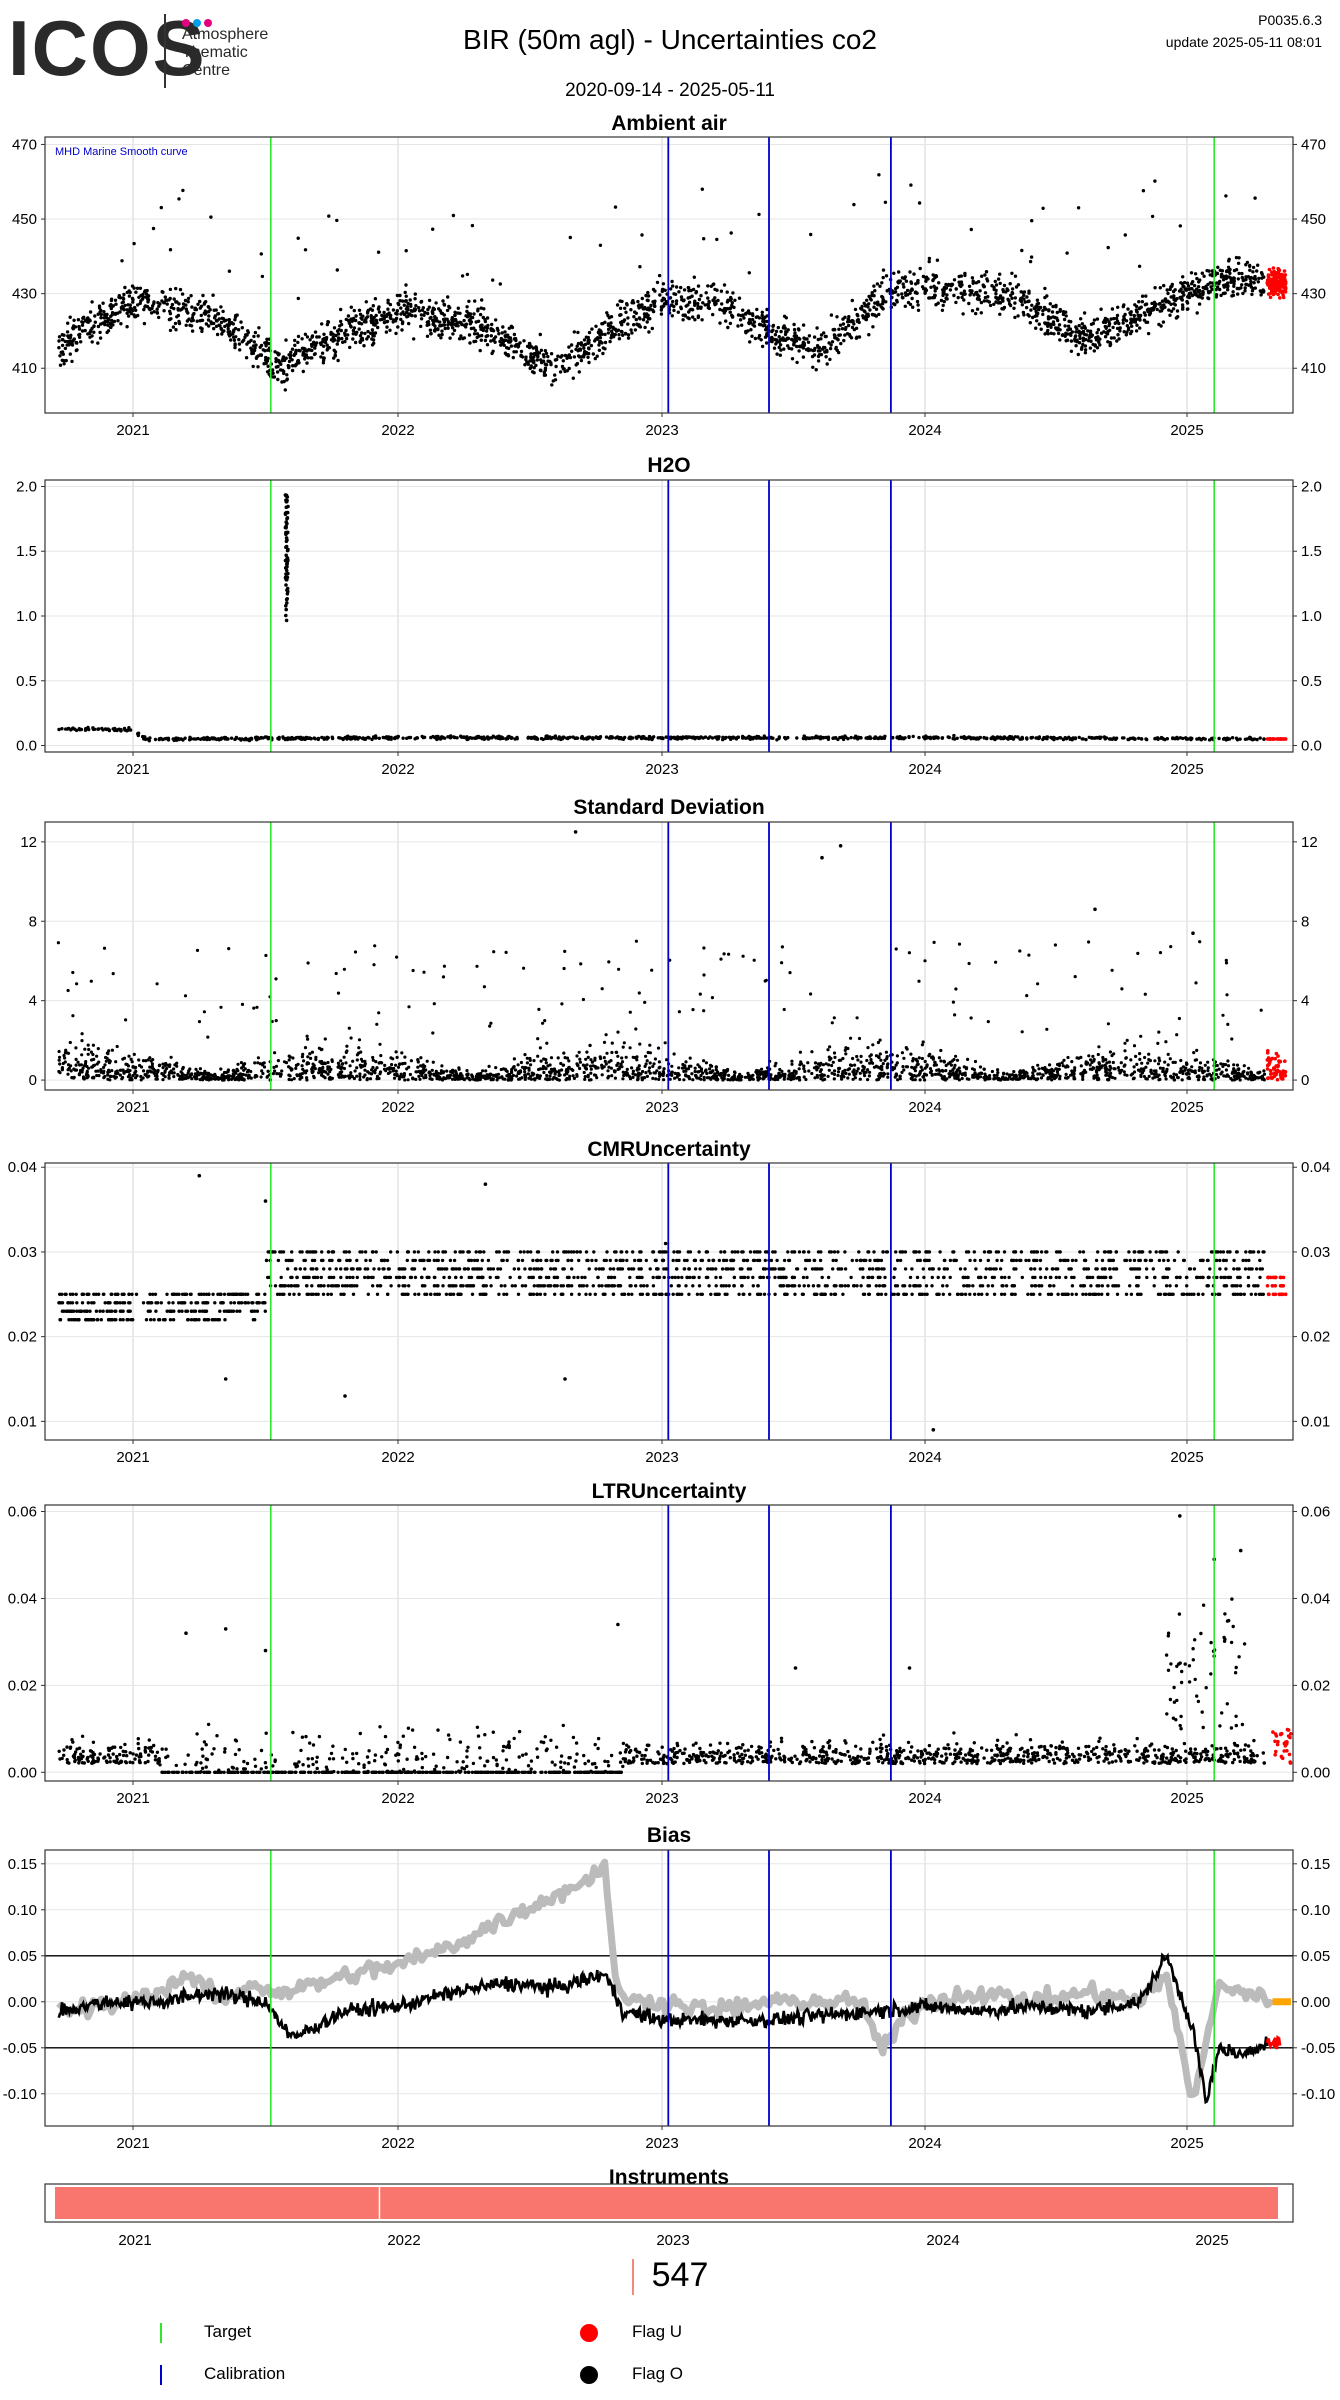 The image size is (1340, 2400). Describe the element at coordinates (225, 34) in the screenshot. I see `logo-subtitle-line: Atmosphere` at that location.